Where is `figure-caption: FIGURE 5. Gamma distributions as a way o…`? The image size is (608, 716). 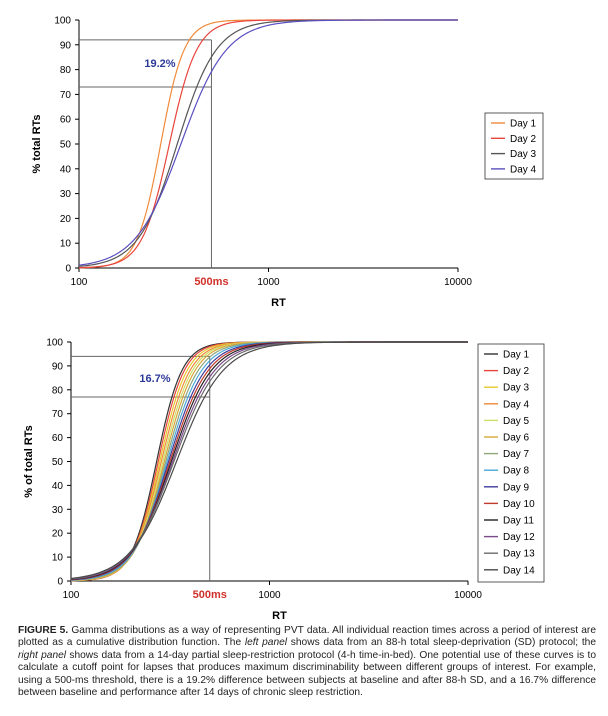 figure-caption: FIGURE 5. Gamma distributions as a way o… is located at coordinates (307, 662).